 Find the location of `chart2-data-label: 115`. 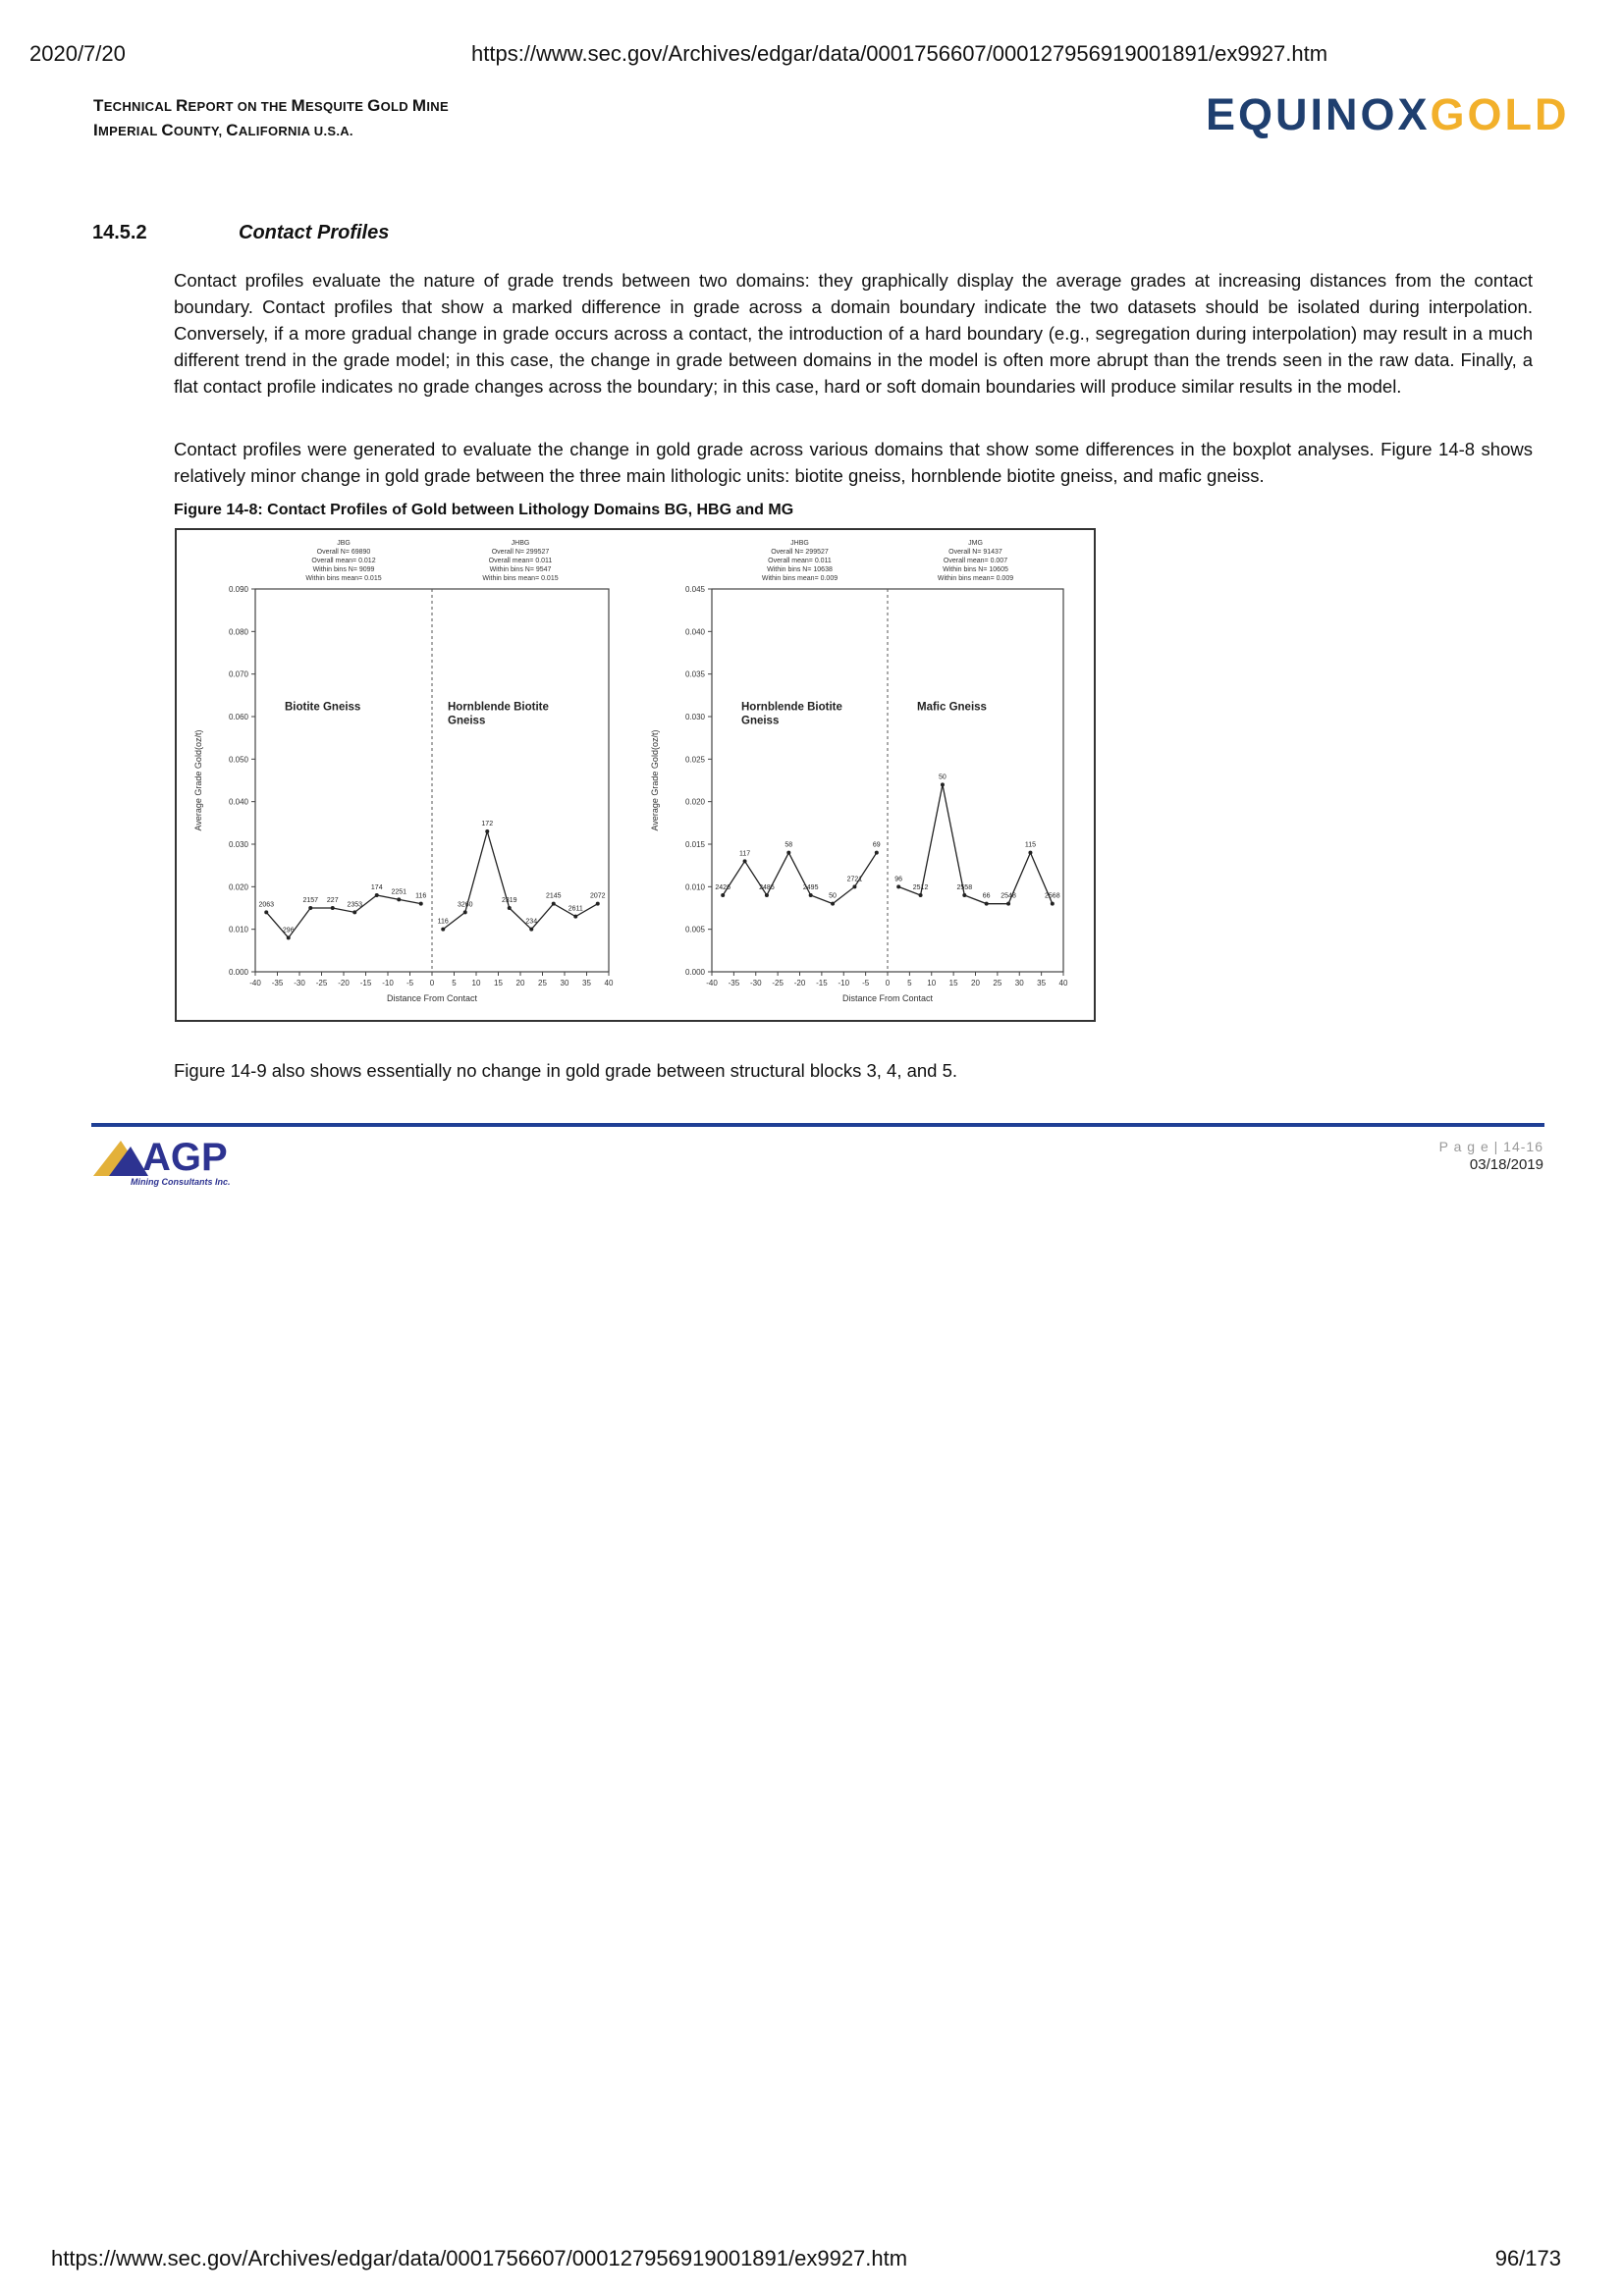

chart2-data-label: 115 is located at coordinates (1030, 846).